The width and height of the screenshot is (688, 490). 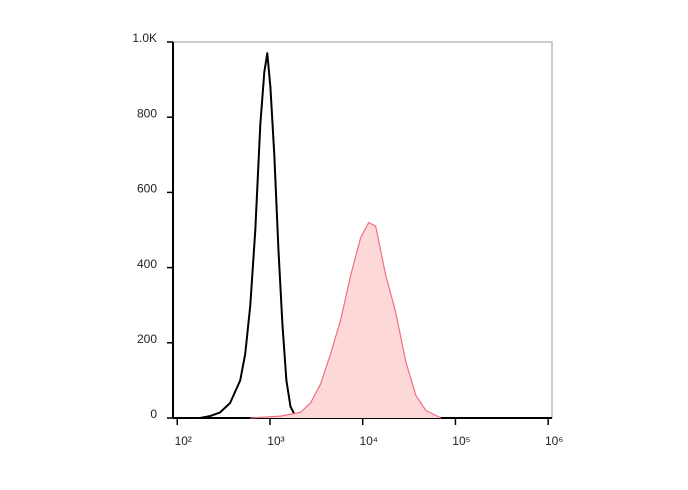 What do you see at coordinates (147, 189) in the screenshot?
I see `y-tick-label: 600` at bounding box center [147, 189].